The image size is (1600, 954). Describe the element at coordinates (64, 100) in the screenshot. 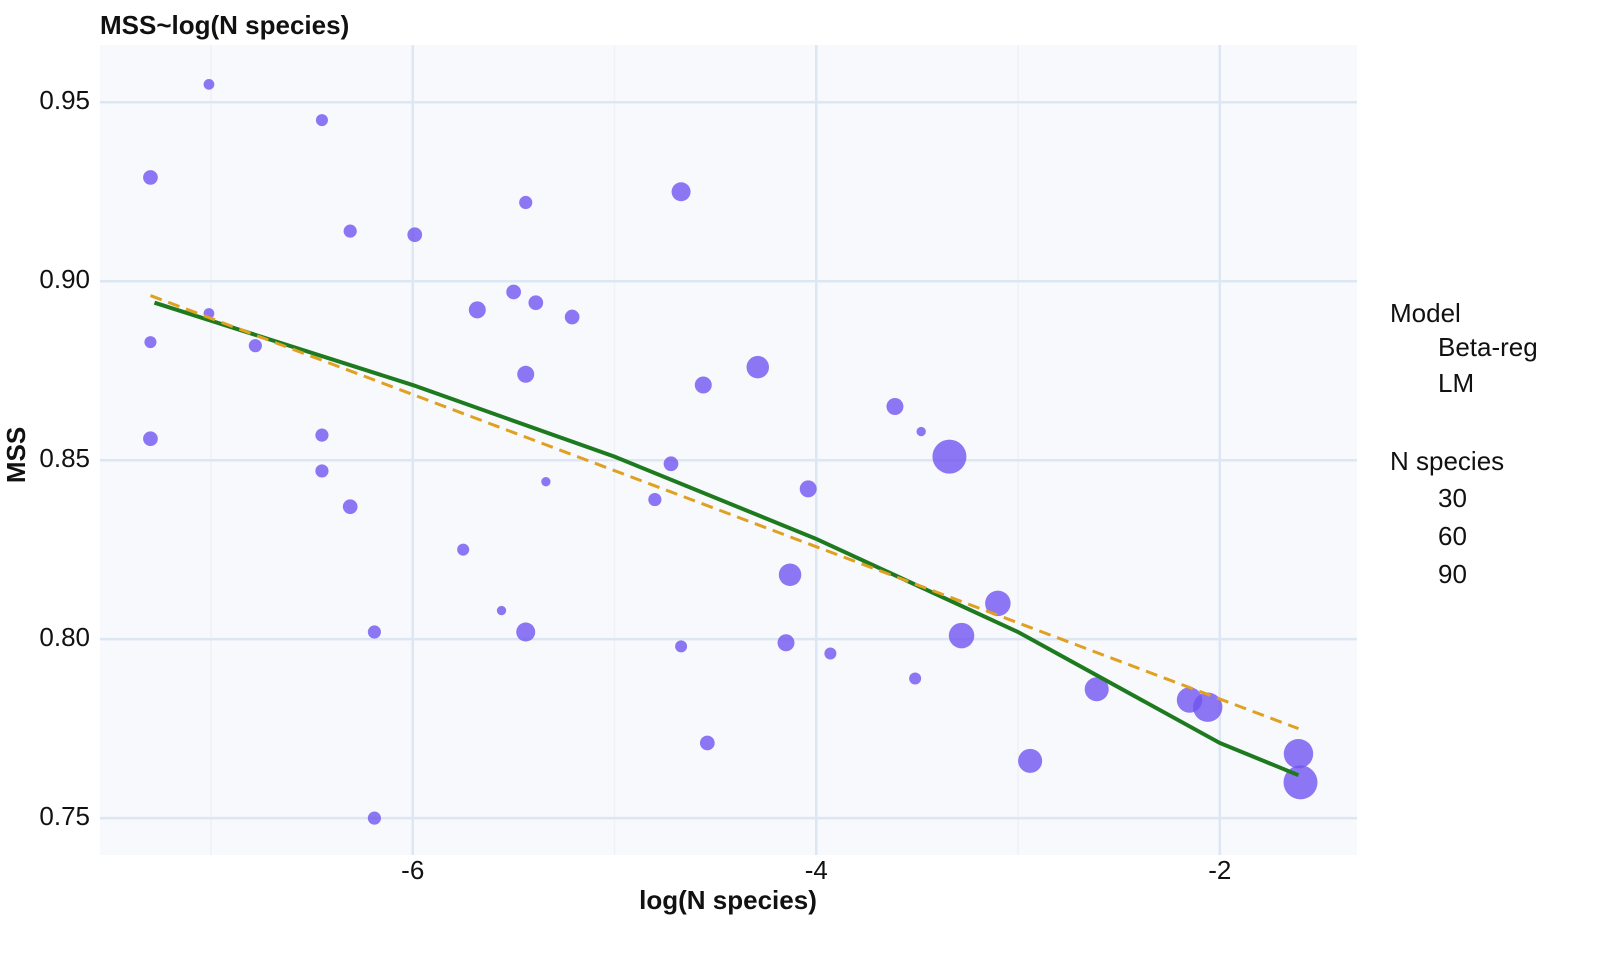

I see `y-tick-label: 0.95` at that location.